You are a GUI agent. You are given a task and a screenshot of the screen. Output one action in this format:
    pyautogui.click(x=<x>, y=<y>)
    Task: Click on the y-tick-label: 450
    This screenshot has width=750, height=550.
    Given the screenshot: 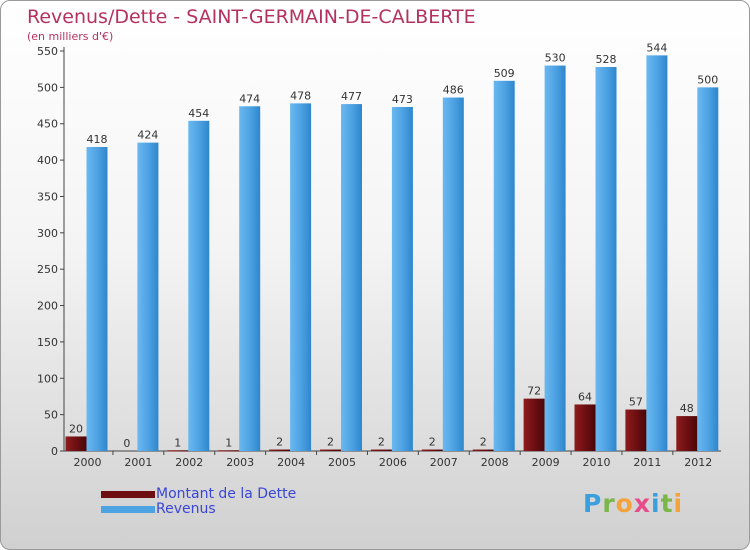 What is the action you would take?
    pyautogui.click(x=47, y=124)
    